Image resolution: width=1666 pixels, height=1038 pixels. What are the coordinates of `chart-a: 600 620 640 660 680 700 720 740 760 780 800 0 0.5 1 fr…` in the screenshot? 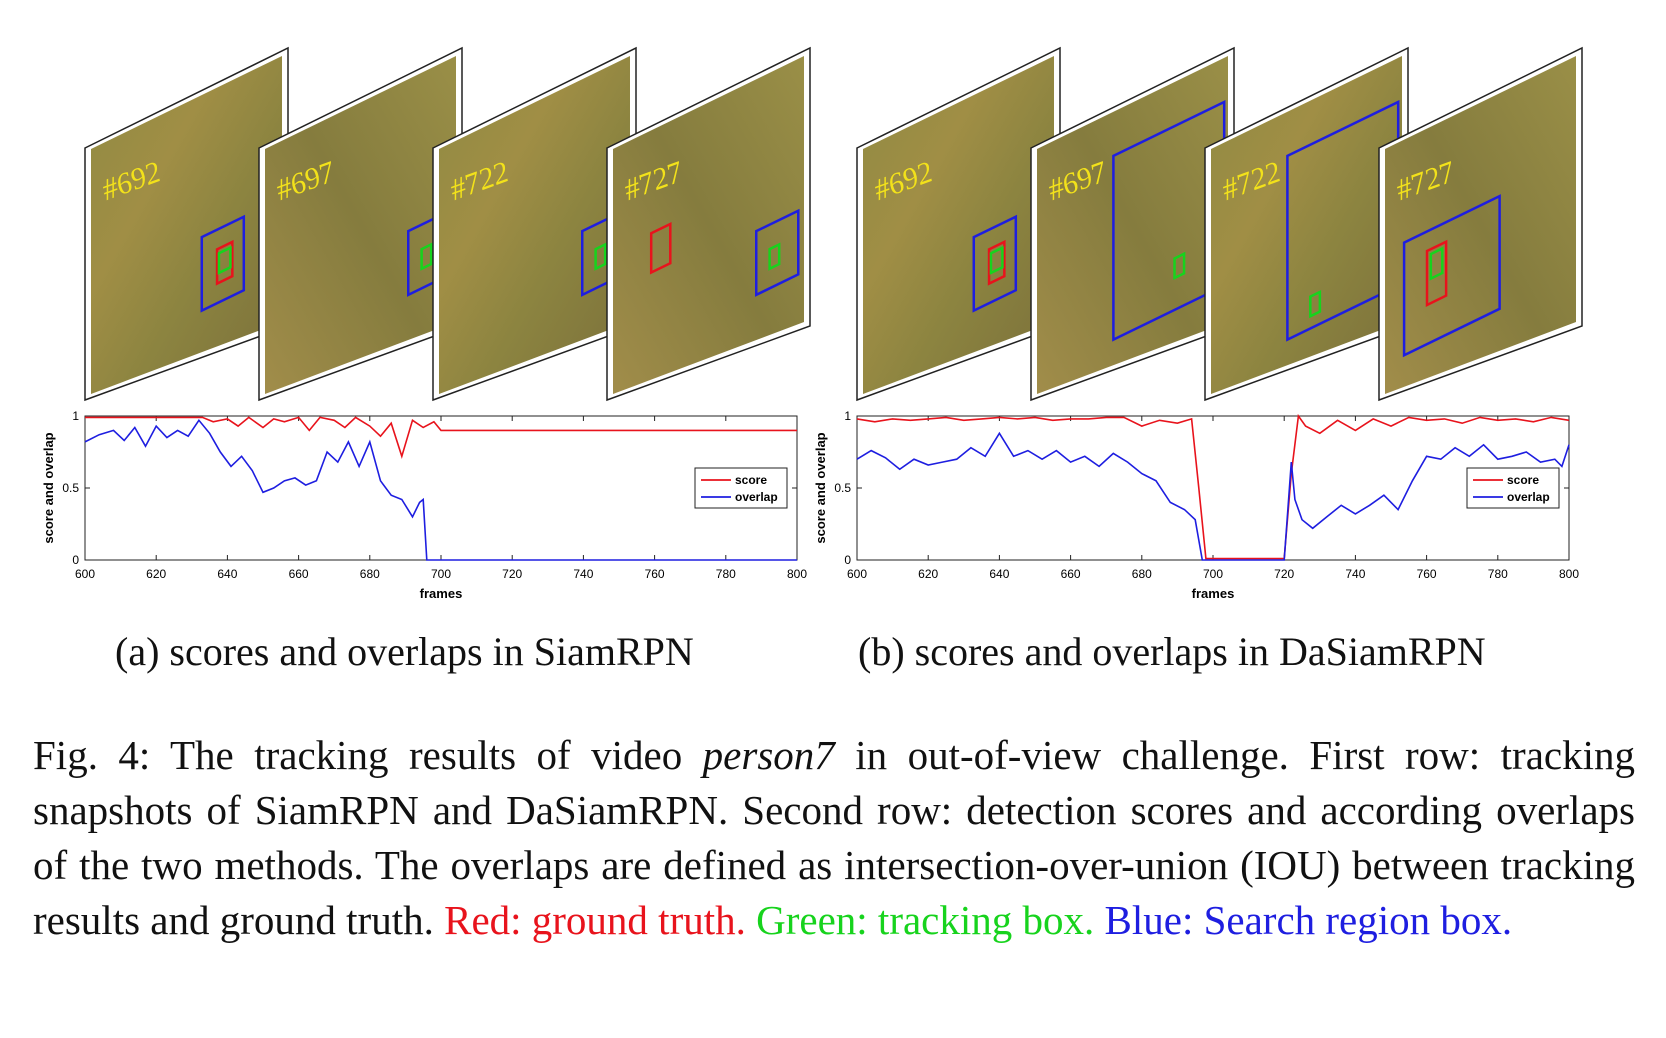 It's located at (424, 505).